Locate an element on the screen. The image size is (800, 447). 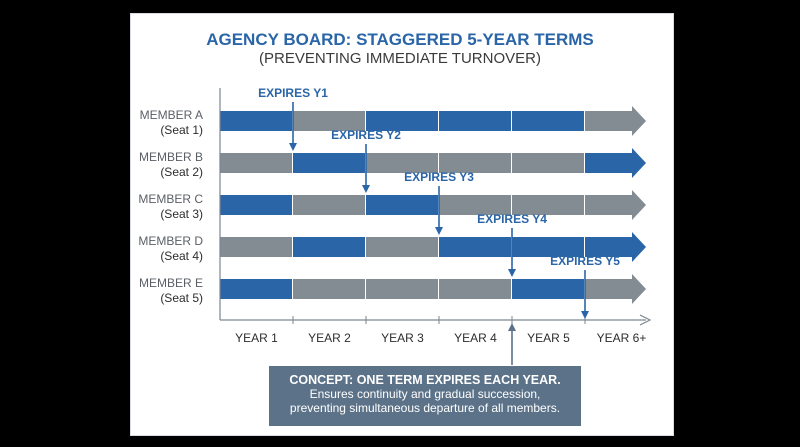
member-name: MEMBER D is located at coordinates (170, 241).